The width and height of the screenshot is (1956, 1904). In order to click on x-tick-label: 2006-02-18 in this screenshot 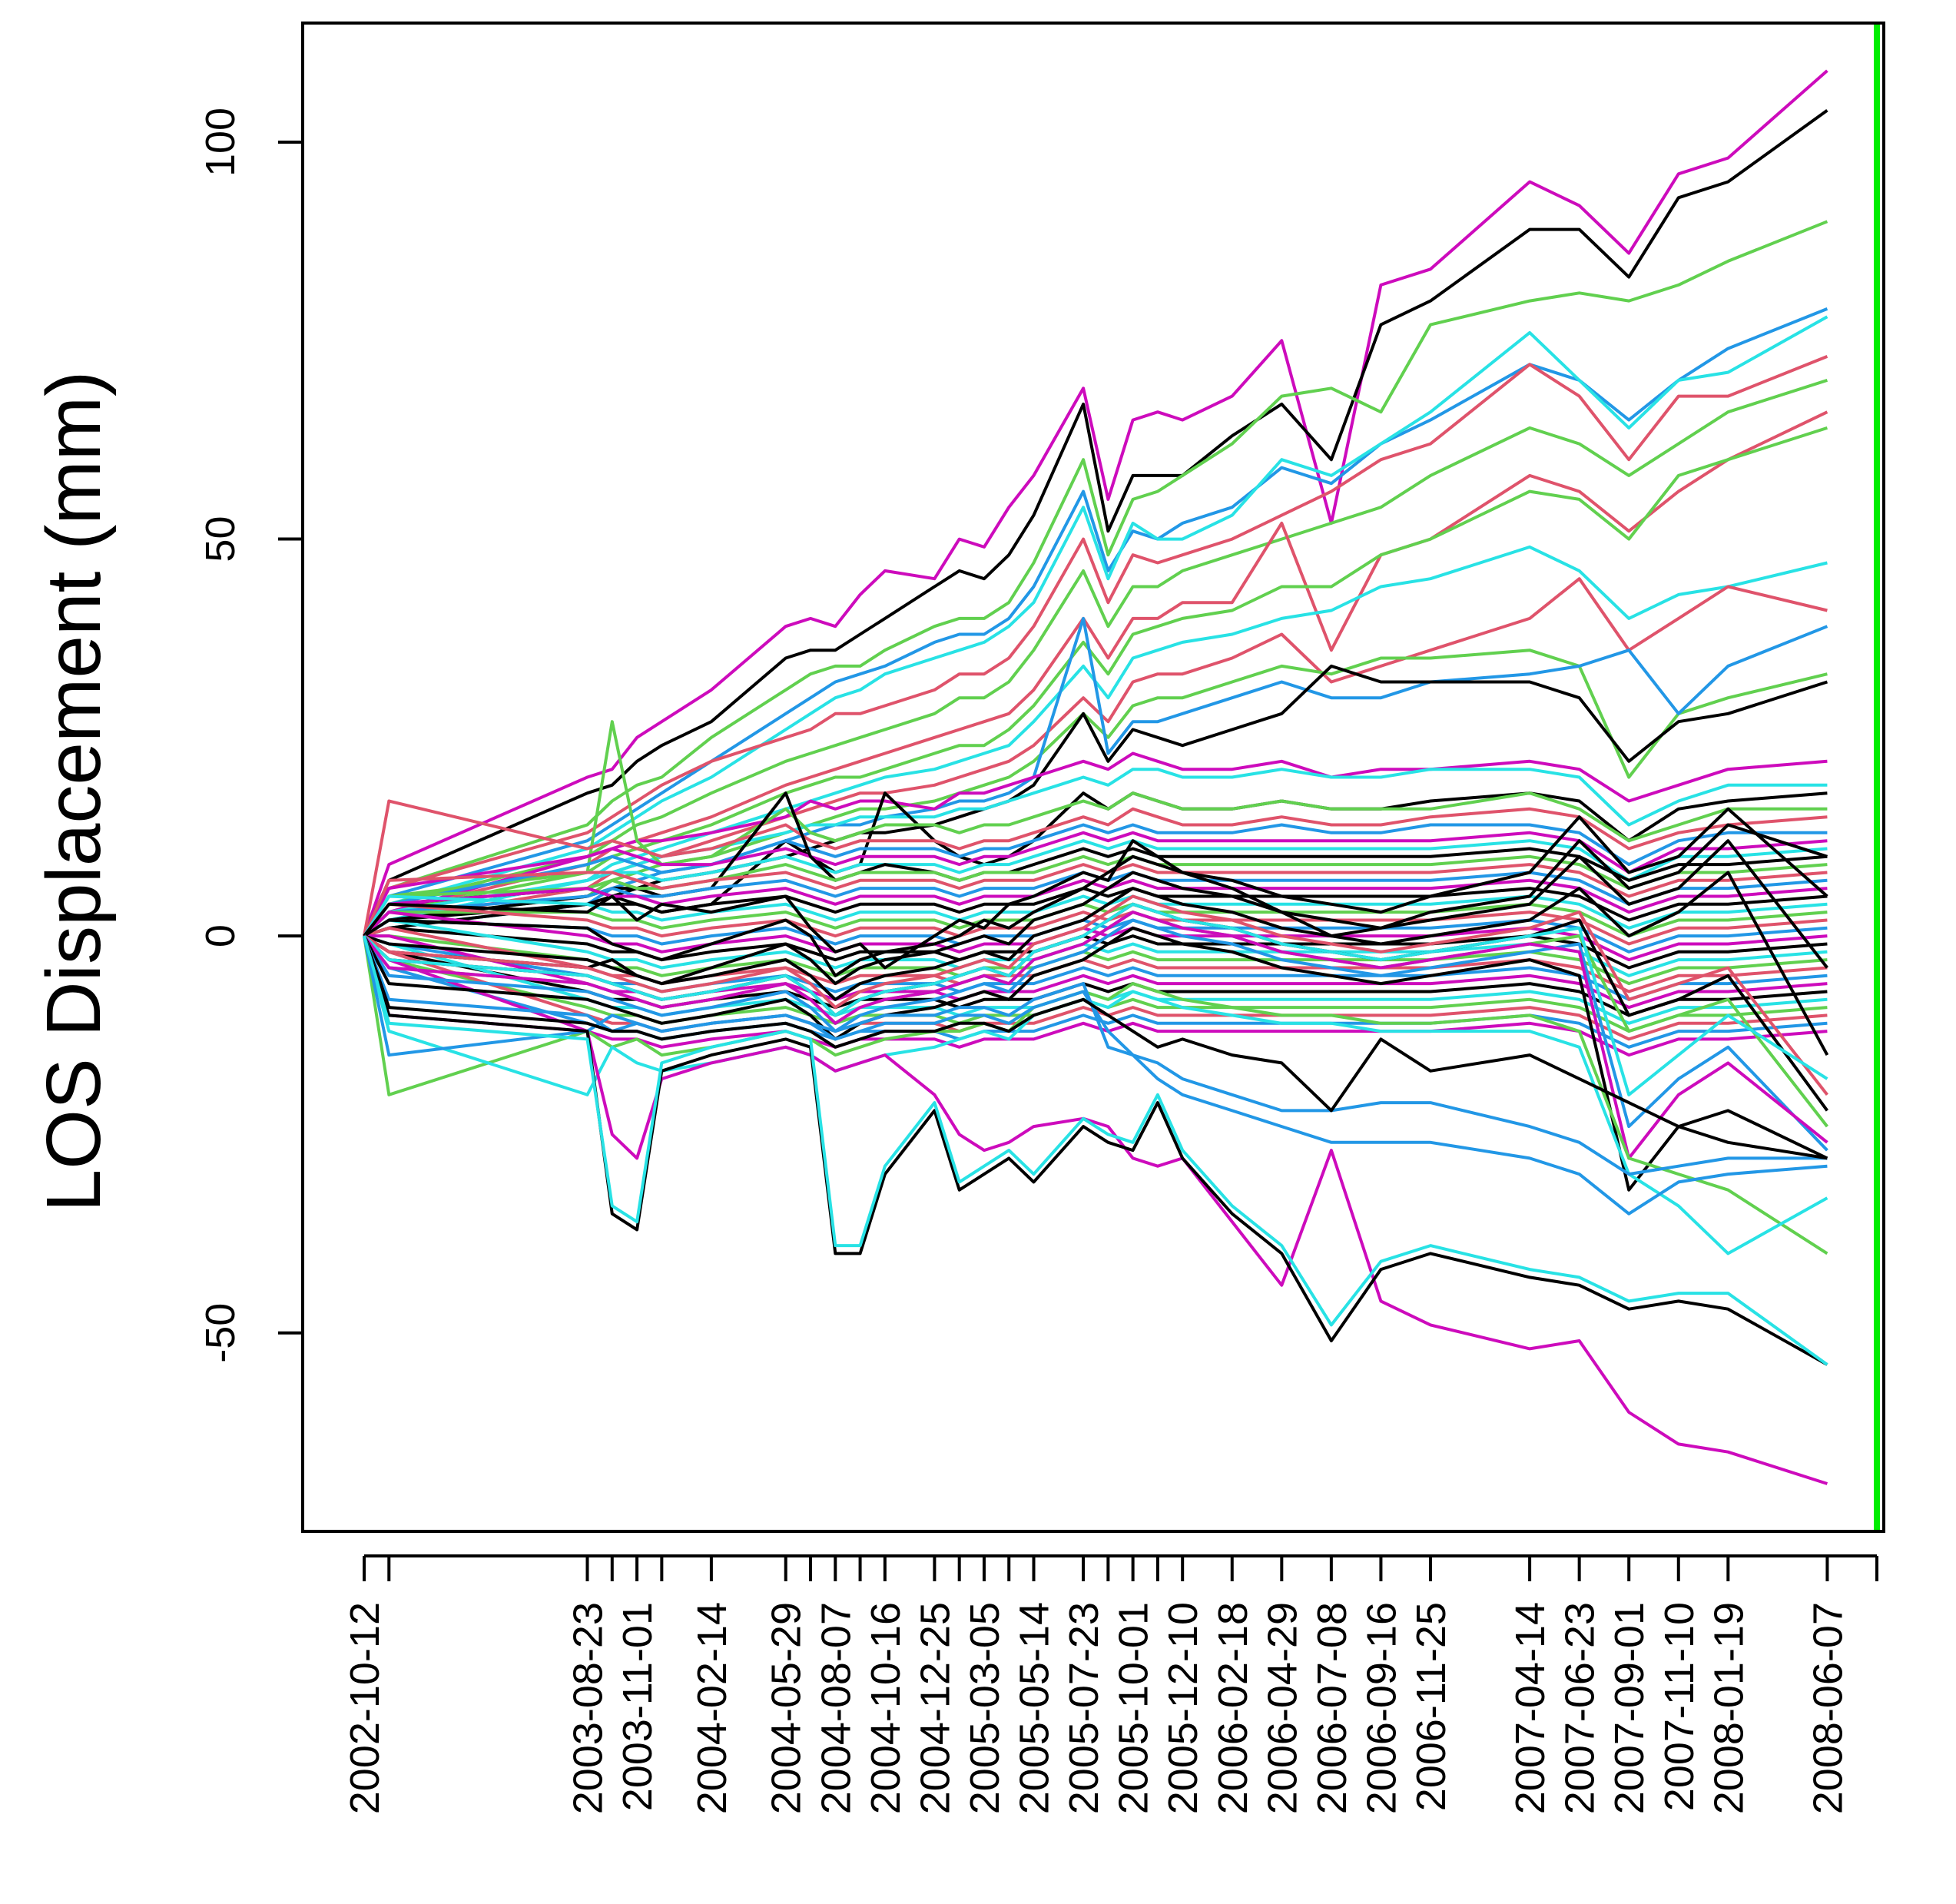, I will do `click(1233, 1708)`.